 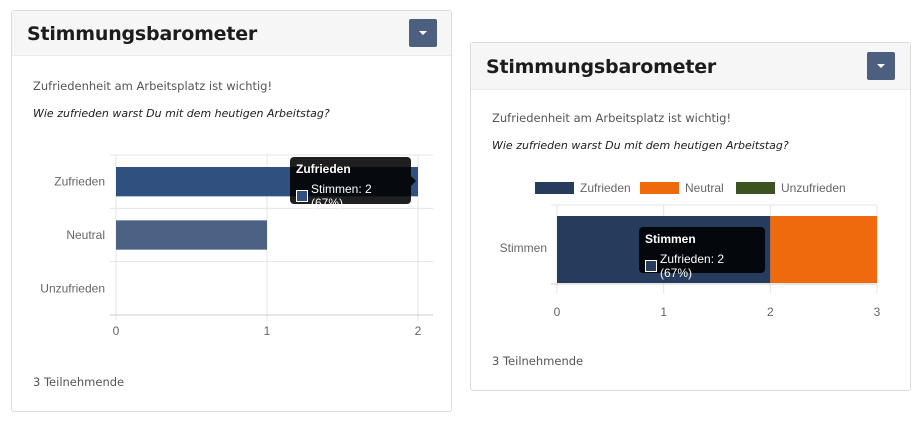 What do you see at coordinates (605, 188) in the screenshot?
I see `legend-label: Zufrieden` at bounding box center [605, 188].